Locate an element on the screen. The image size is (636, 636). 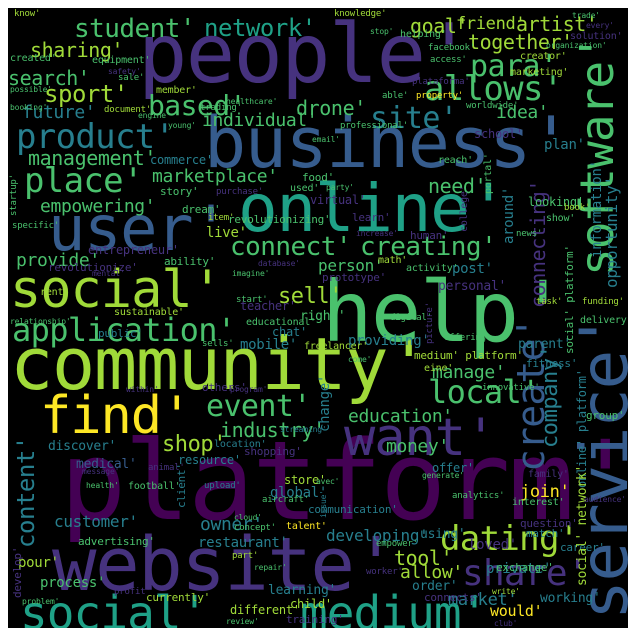
word-access: access' is located at coordinates (448, 60).